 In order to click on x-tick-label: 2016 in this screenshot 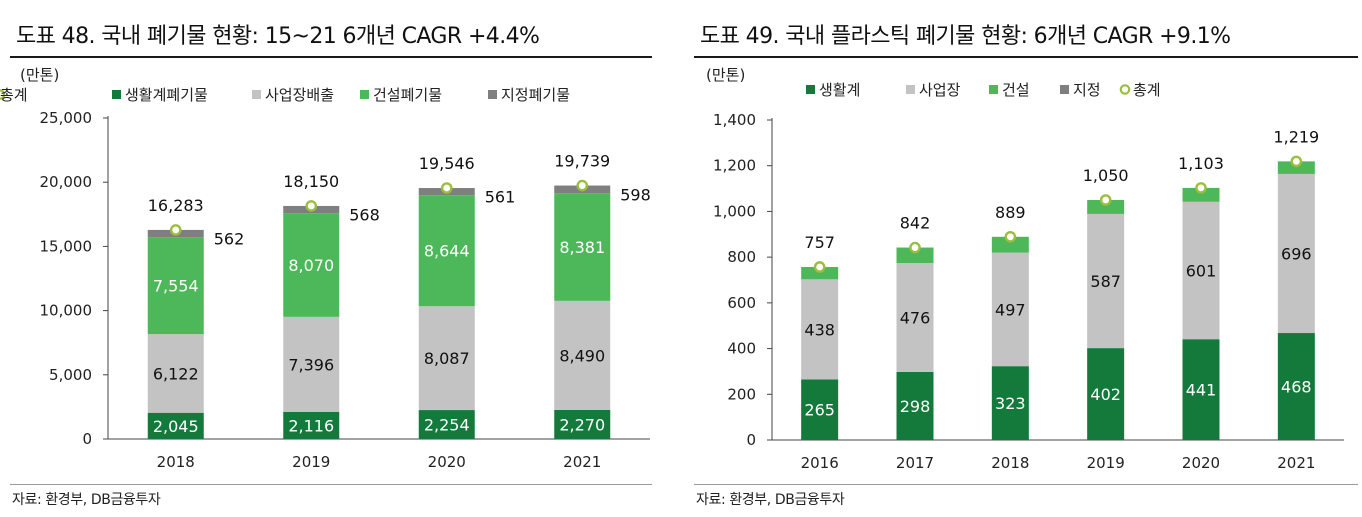, I will do `click(820, 463)`.